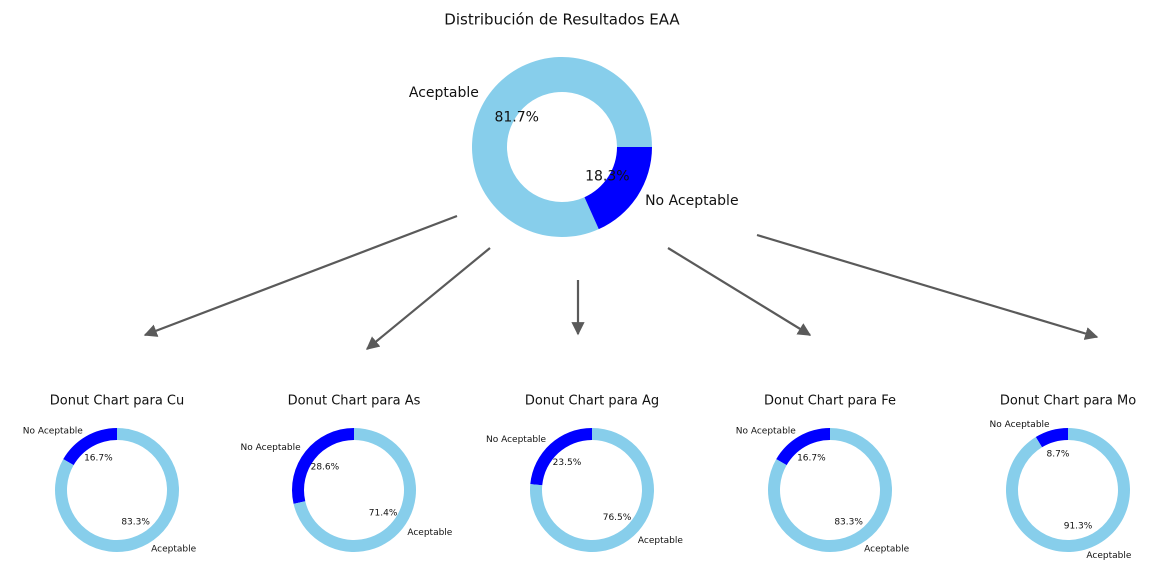 Image resolution: width=1158 pixels, height=565 pixels. What do you see at coordinates (1068, 401) in the screenshot?
I see `chart-title: Donut Chart para Mo` at bounding box center [1068, 401].